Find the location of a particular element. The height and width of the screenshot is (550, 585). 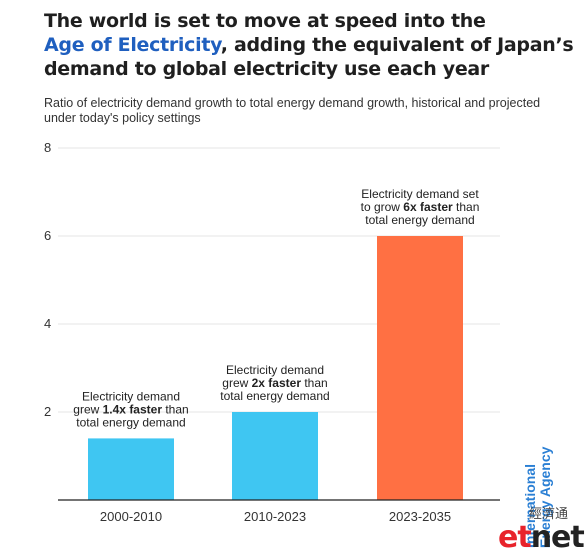

y-tick-label: 4 is located at coordinates (47, 323).